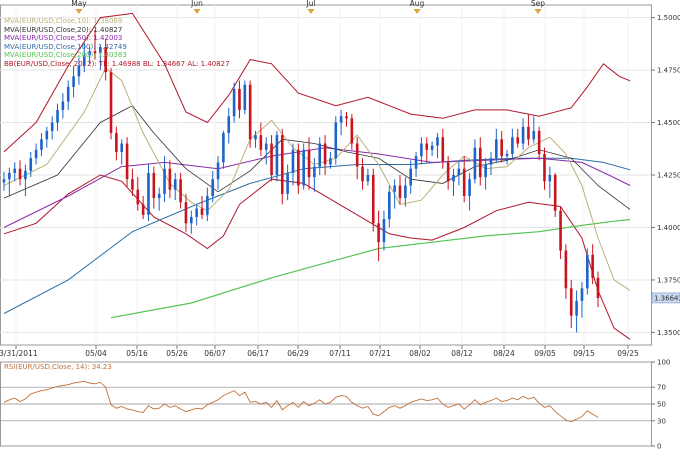  Describe the element at coordinates (137, 353) in the screenshot. I see `date-label: 05/16` at that location.